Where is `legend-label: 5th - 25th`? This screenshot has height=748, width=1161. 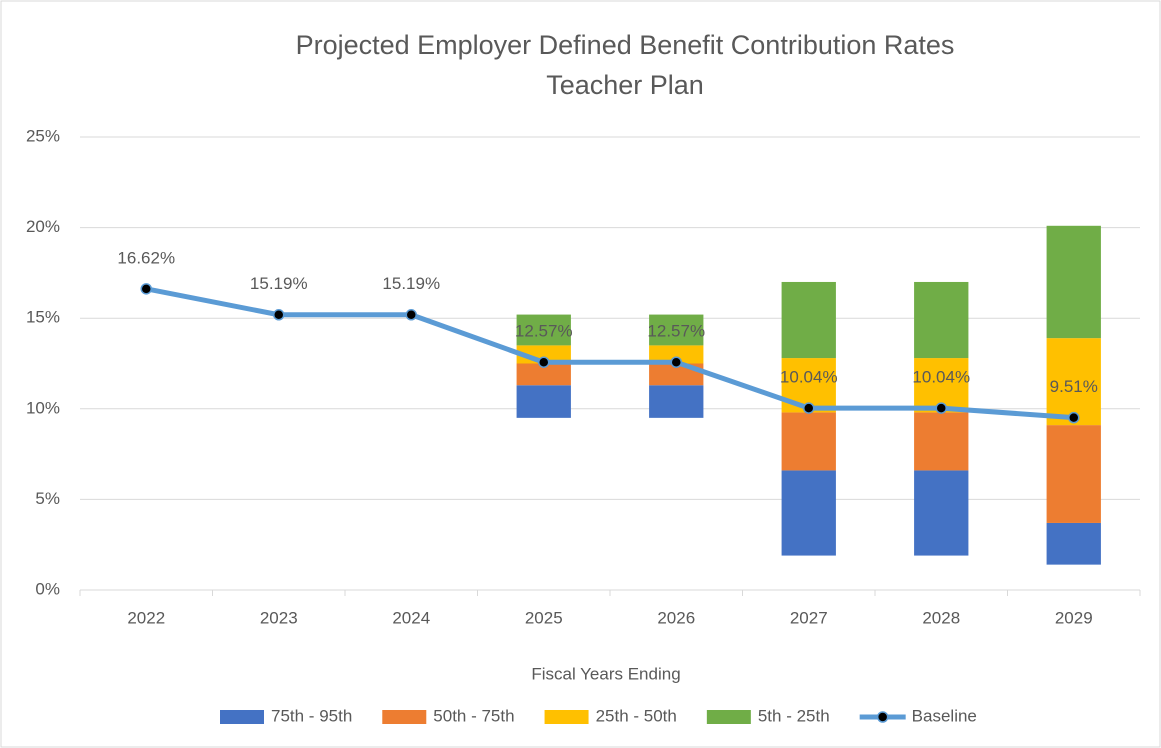 legend-label: 5th - 25th is located at coordinates (794, 715).